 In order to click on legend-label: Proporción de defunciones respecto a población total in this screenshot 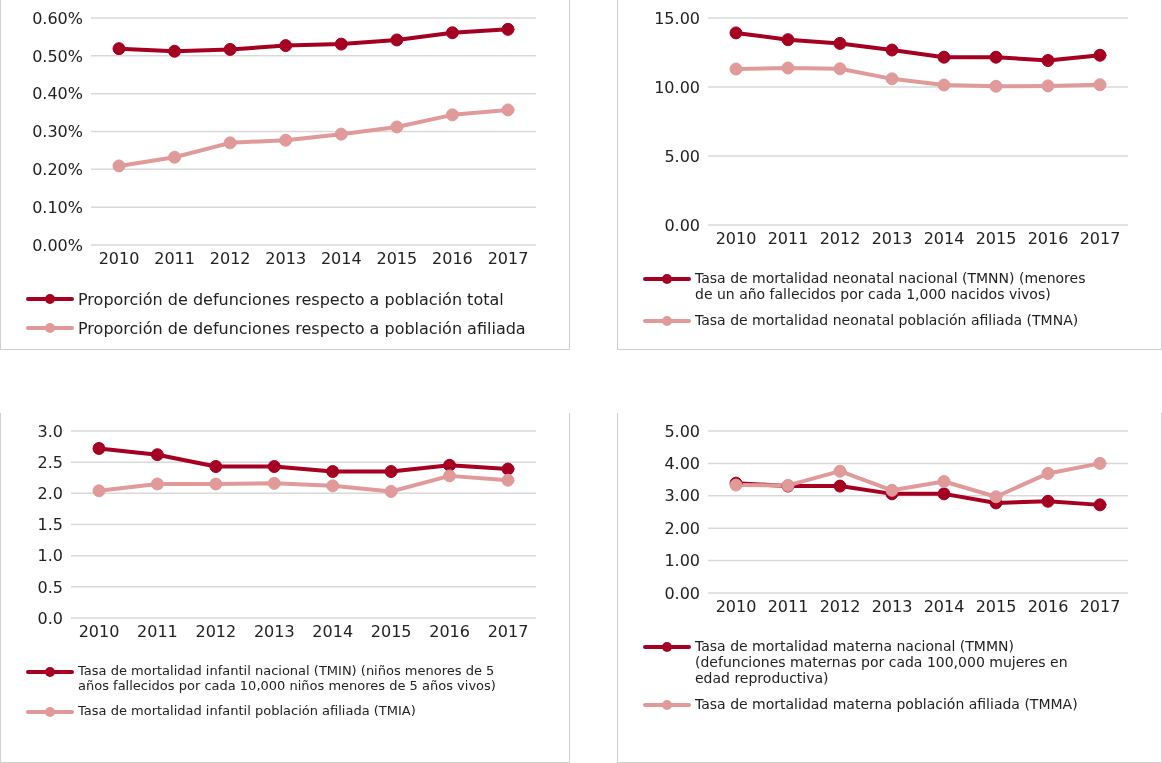, I will do `click(291, 299)`.